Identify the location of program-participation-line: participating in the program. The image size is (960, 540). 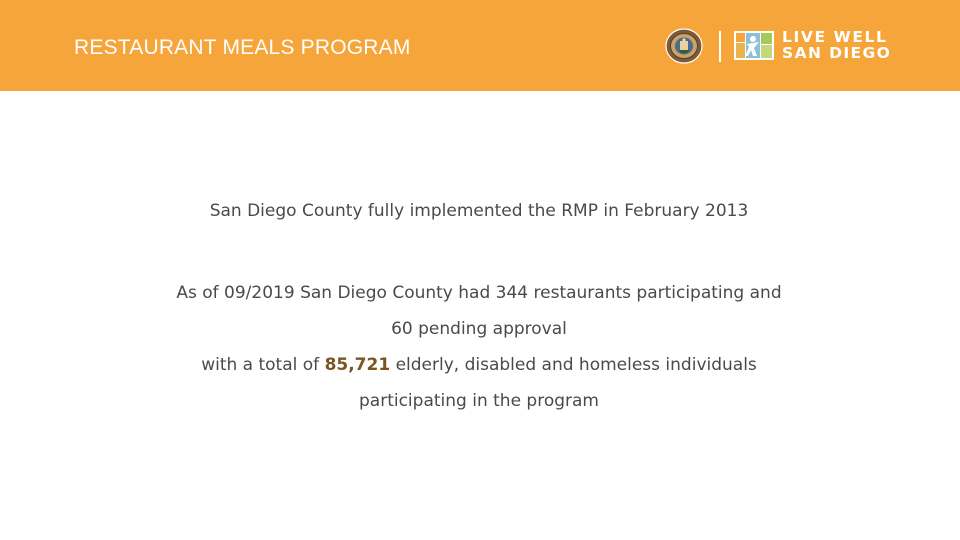
(479, 401).